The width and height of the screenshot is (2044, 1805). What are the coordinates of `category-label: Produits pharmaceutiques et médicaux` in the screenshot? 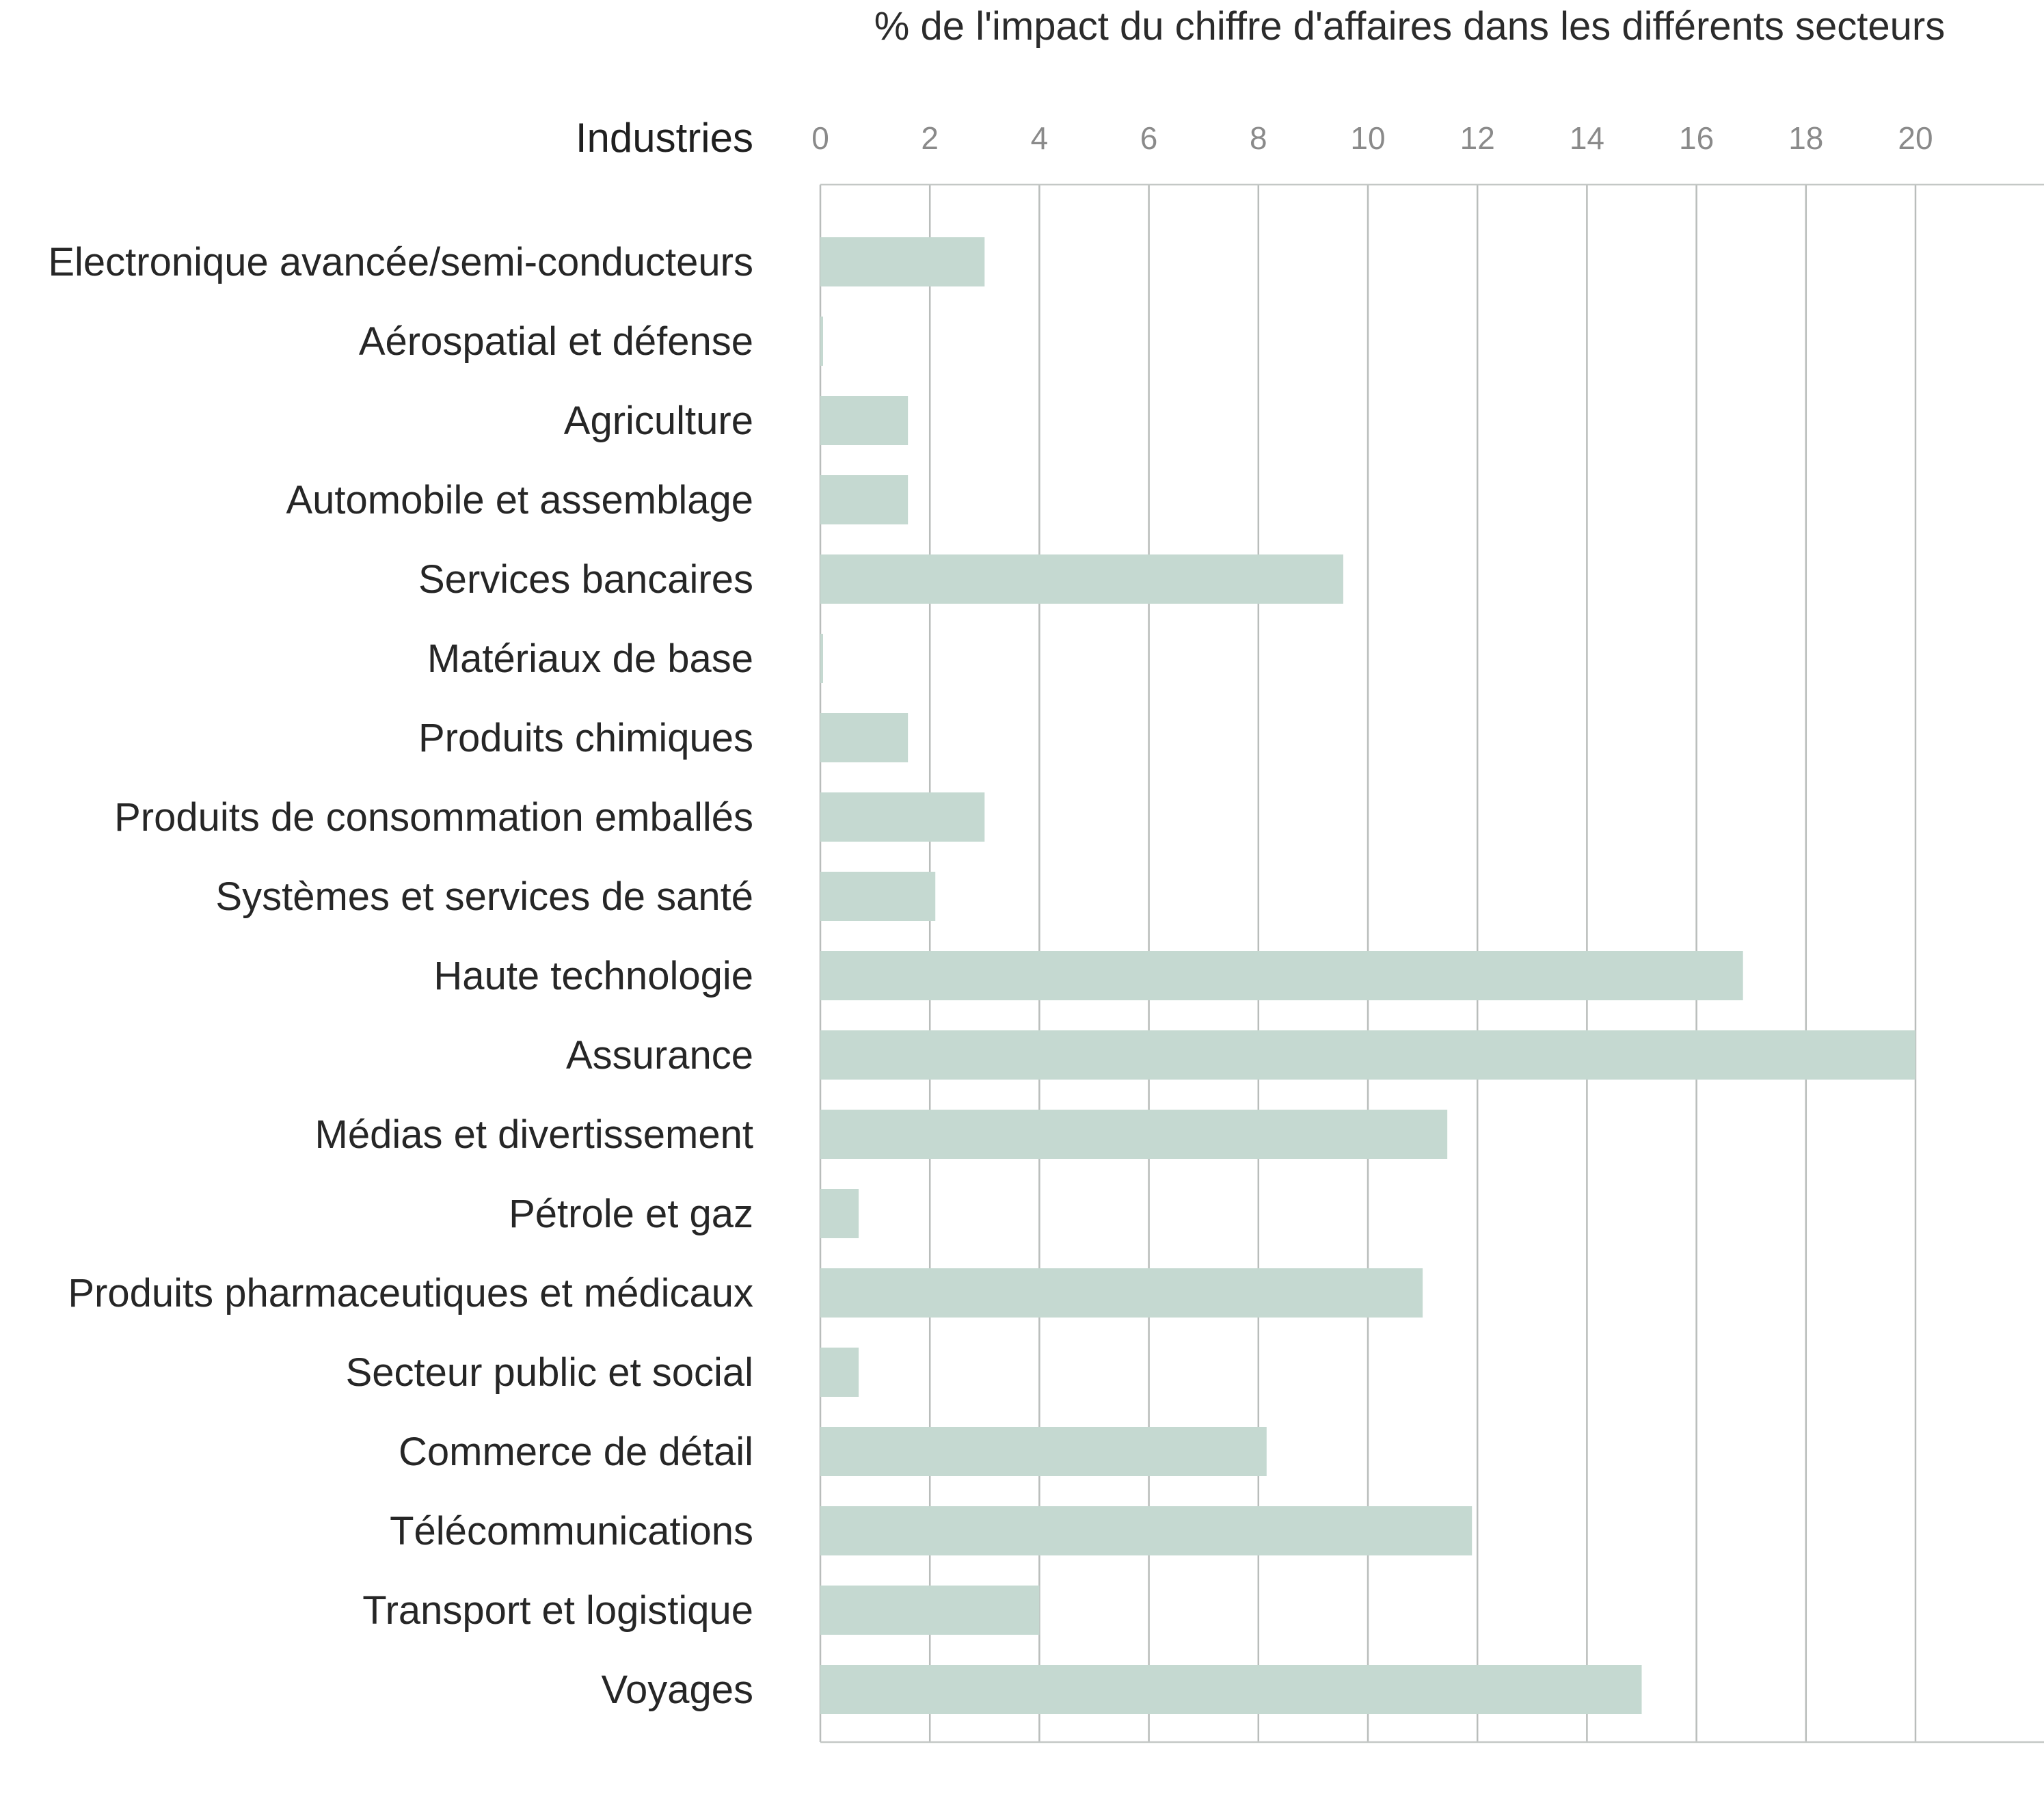 It's located at (410, 1293).